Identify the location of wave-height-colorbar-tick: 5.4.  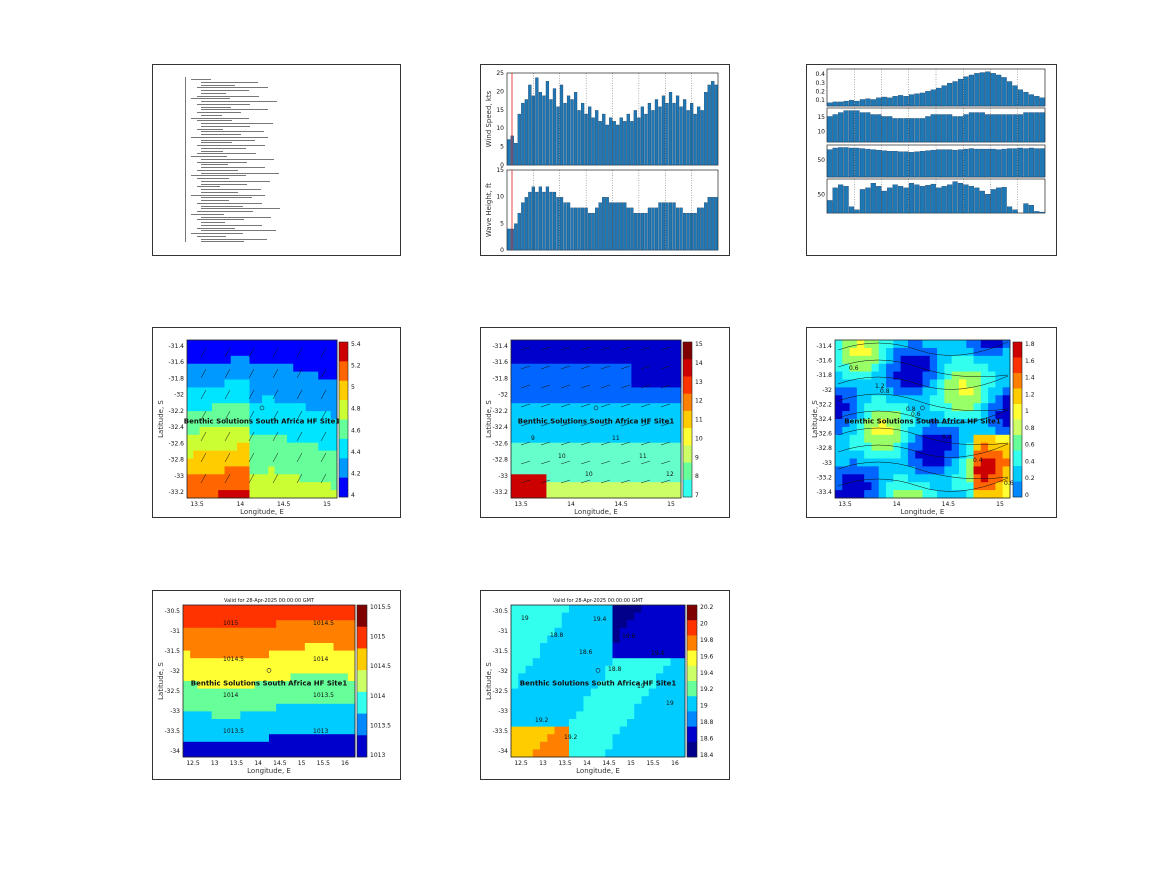
(356, 344).